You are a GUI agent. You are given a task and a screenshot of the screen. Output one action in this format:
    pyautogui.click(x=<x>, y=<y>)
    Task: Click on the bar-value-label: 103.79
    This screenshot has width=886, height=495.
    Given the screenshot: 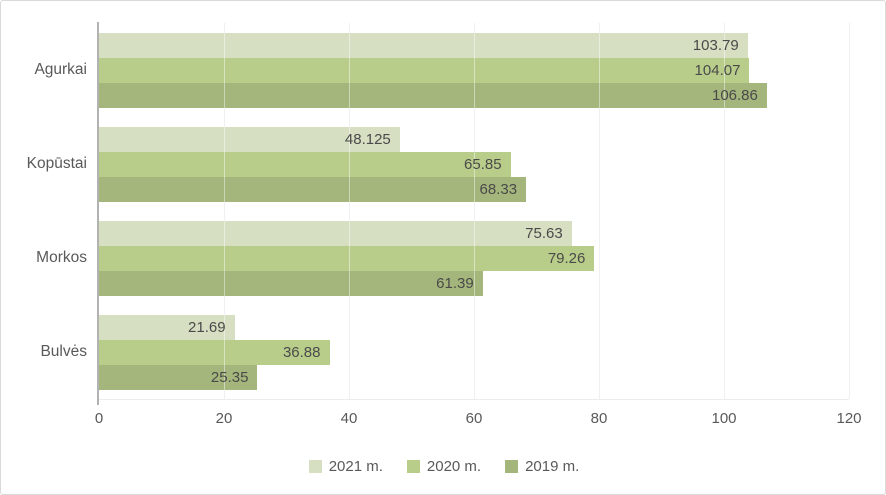 What is the action you would take?
    pyautogui.click(x=715, y=45)
    